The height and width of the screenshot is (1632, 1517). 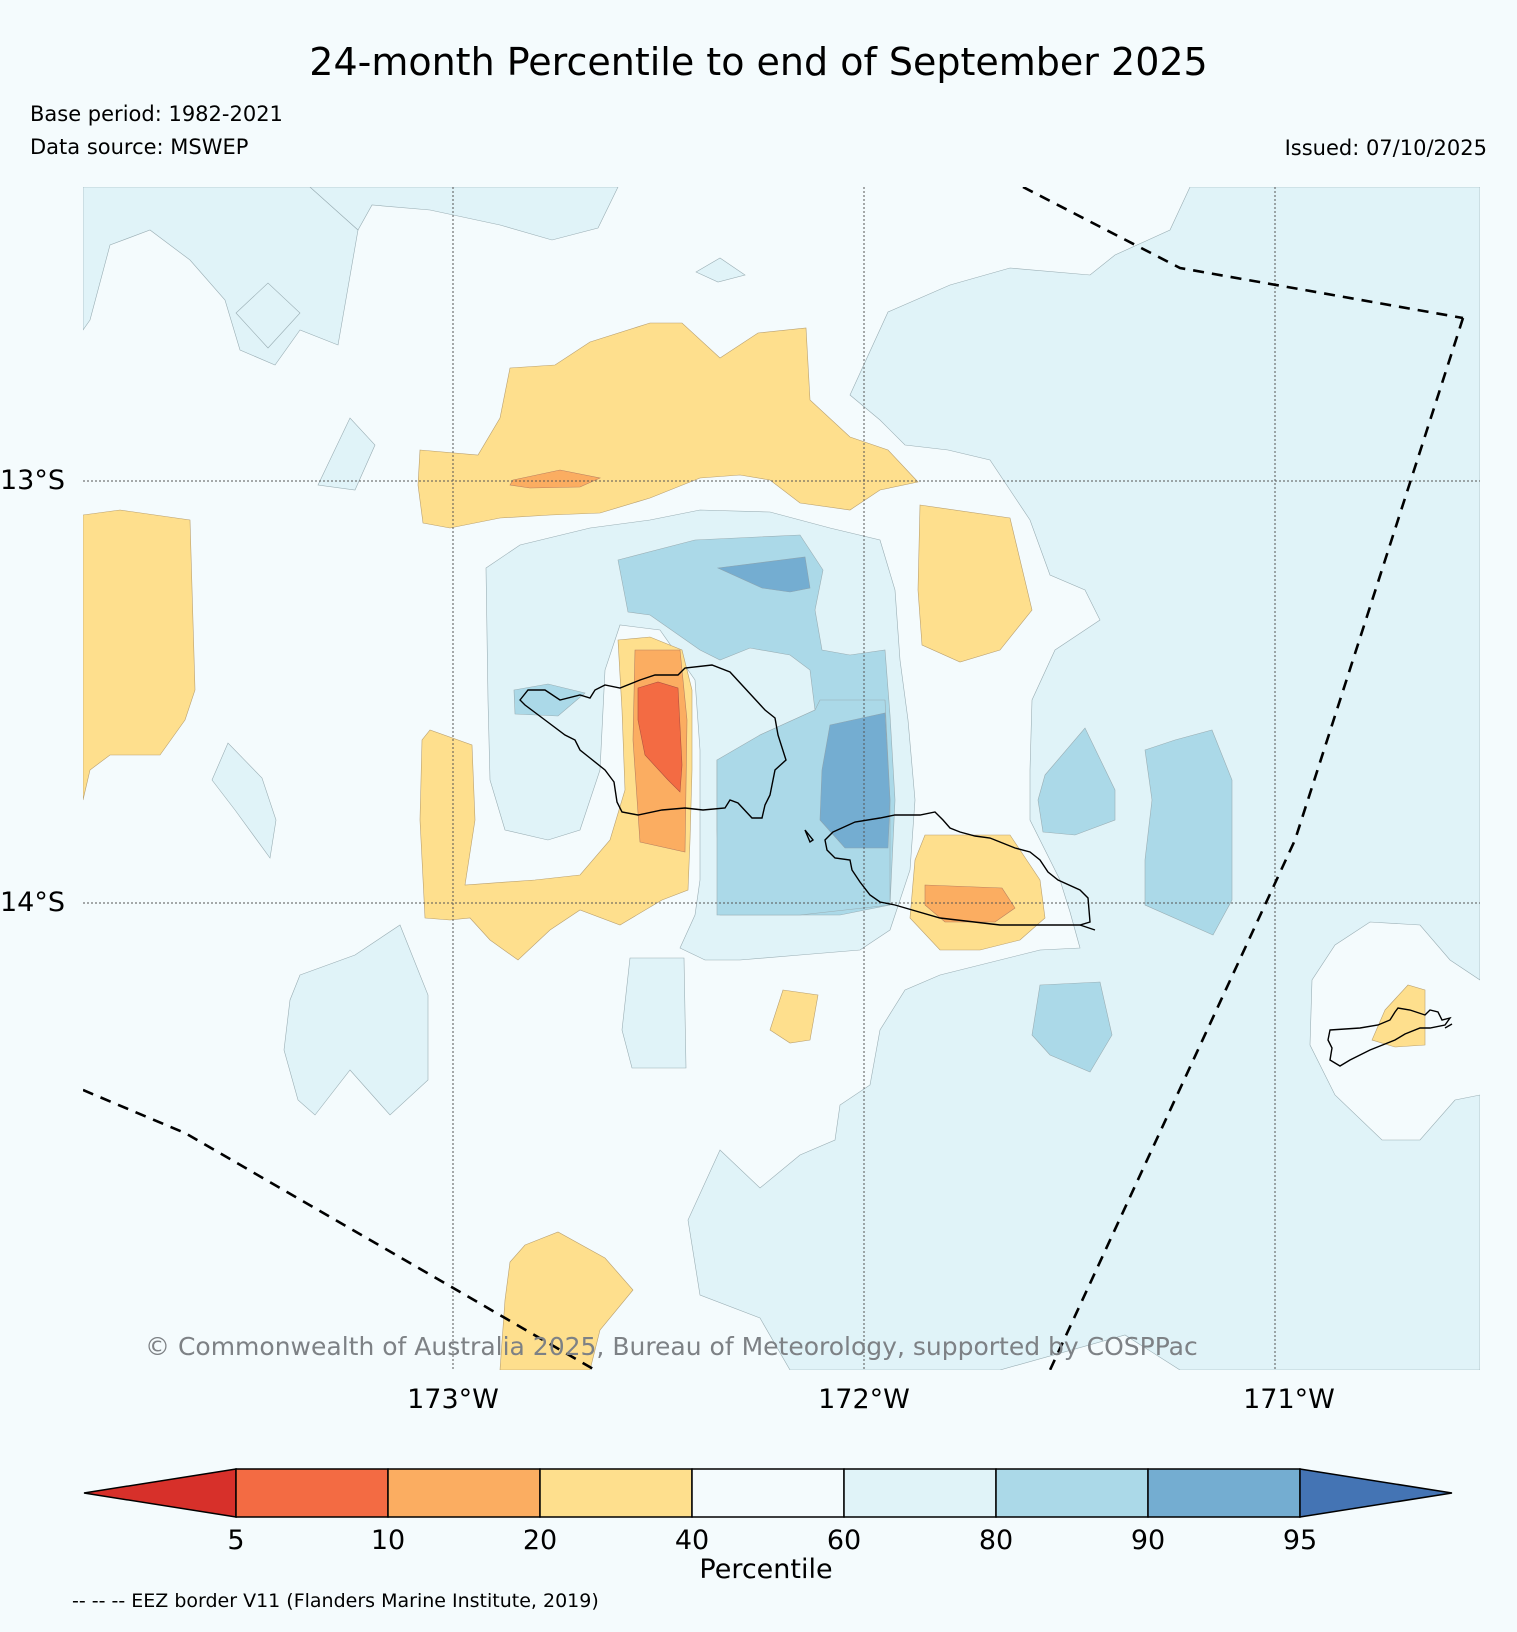 I want to click on colorbar-tick-label: 95, so click(x=1300, y=1540).